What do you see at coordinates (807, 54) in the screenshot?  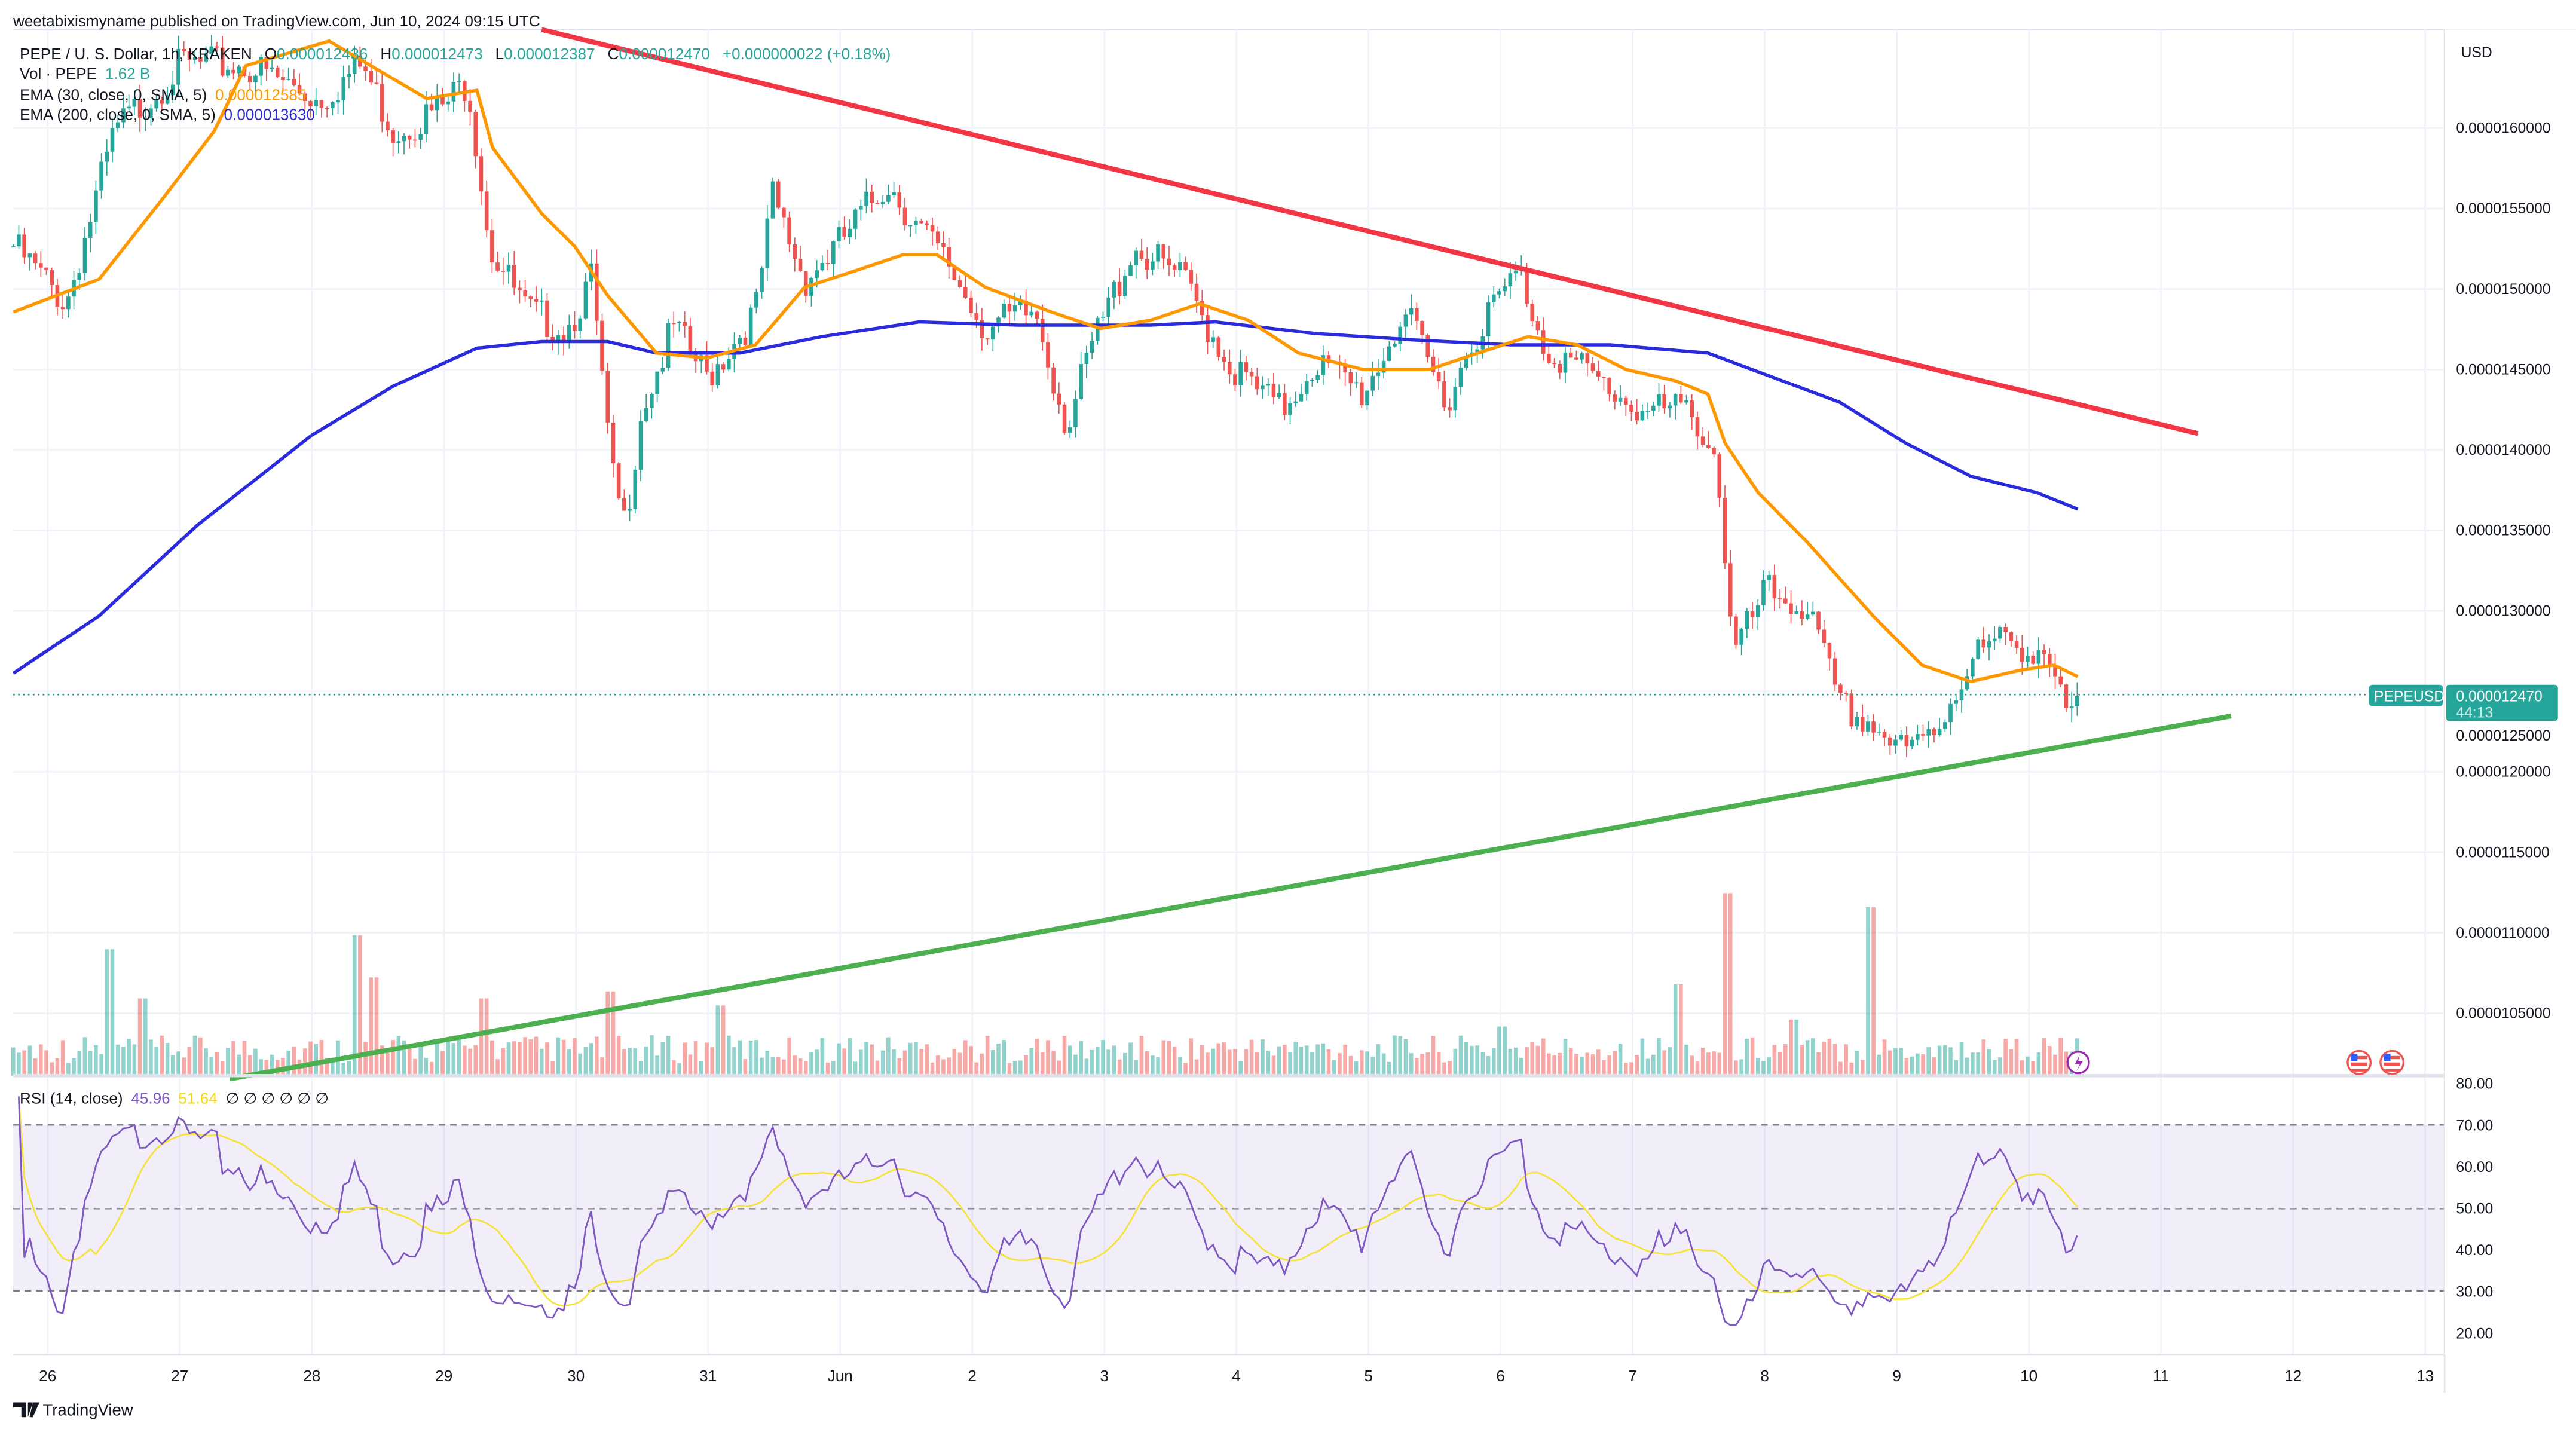 I see `change-value: +0.000000022 (+0.18%)` at bounding box center [807, 54].